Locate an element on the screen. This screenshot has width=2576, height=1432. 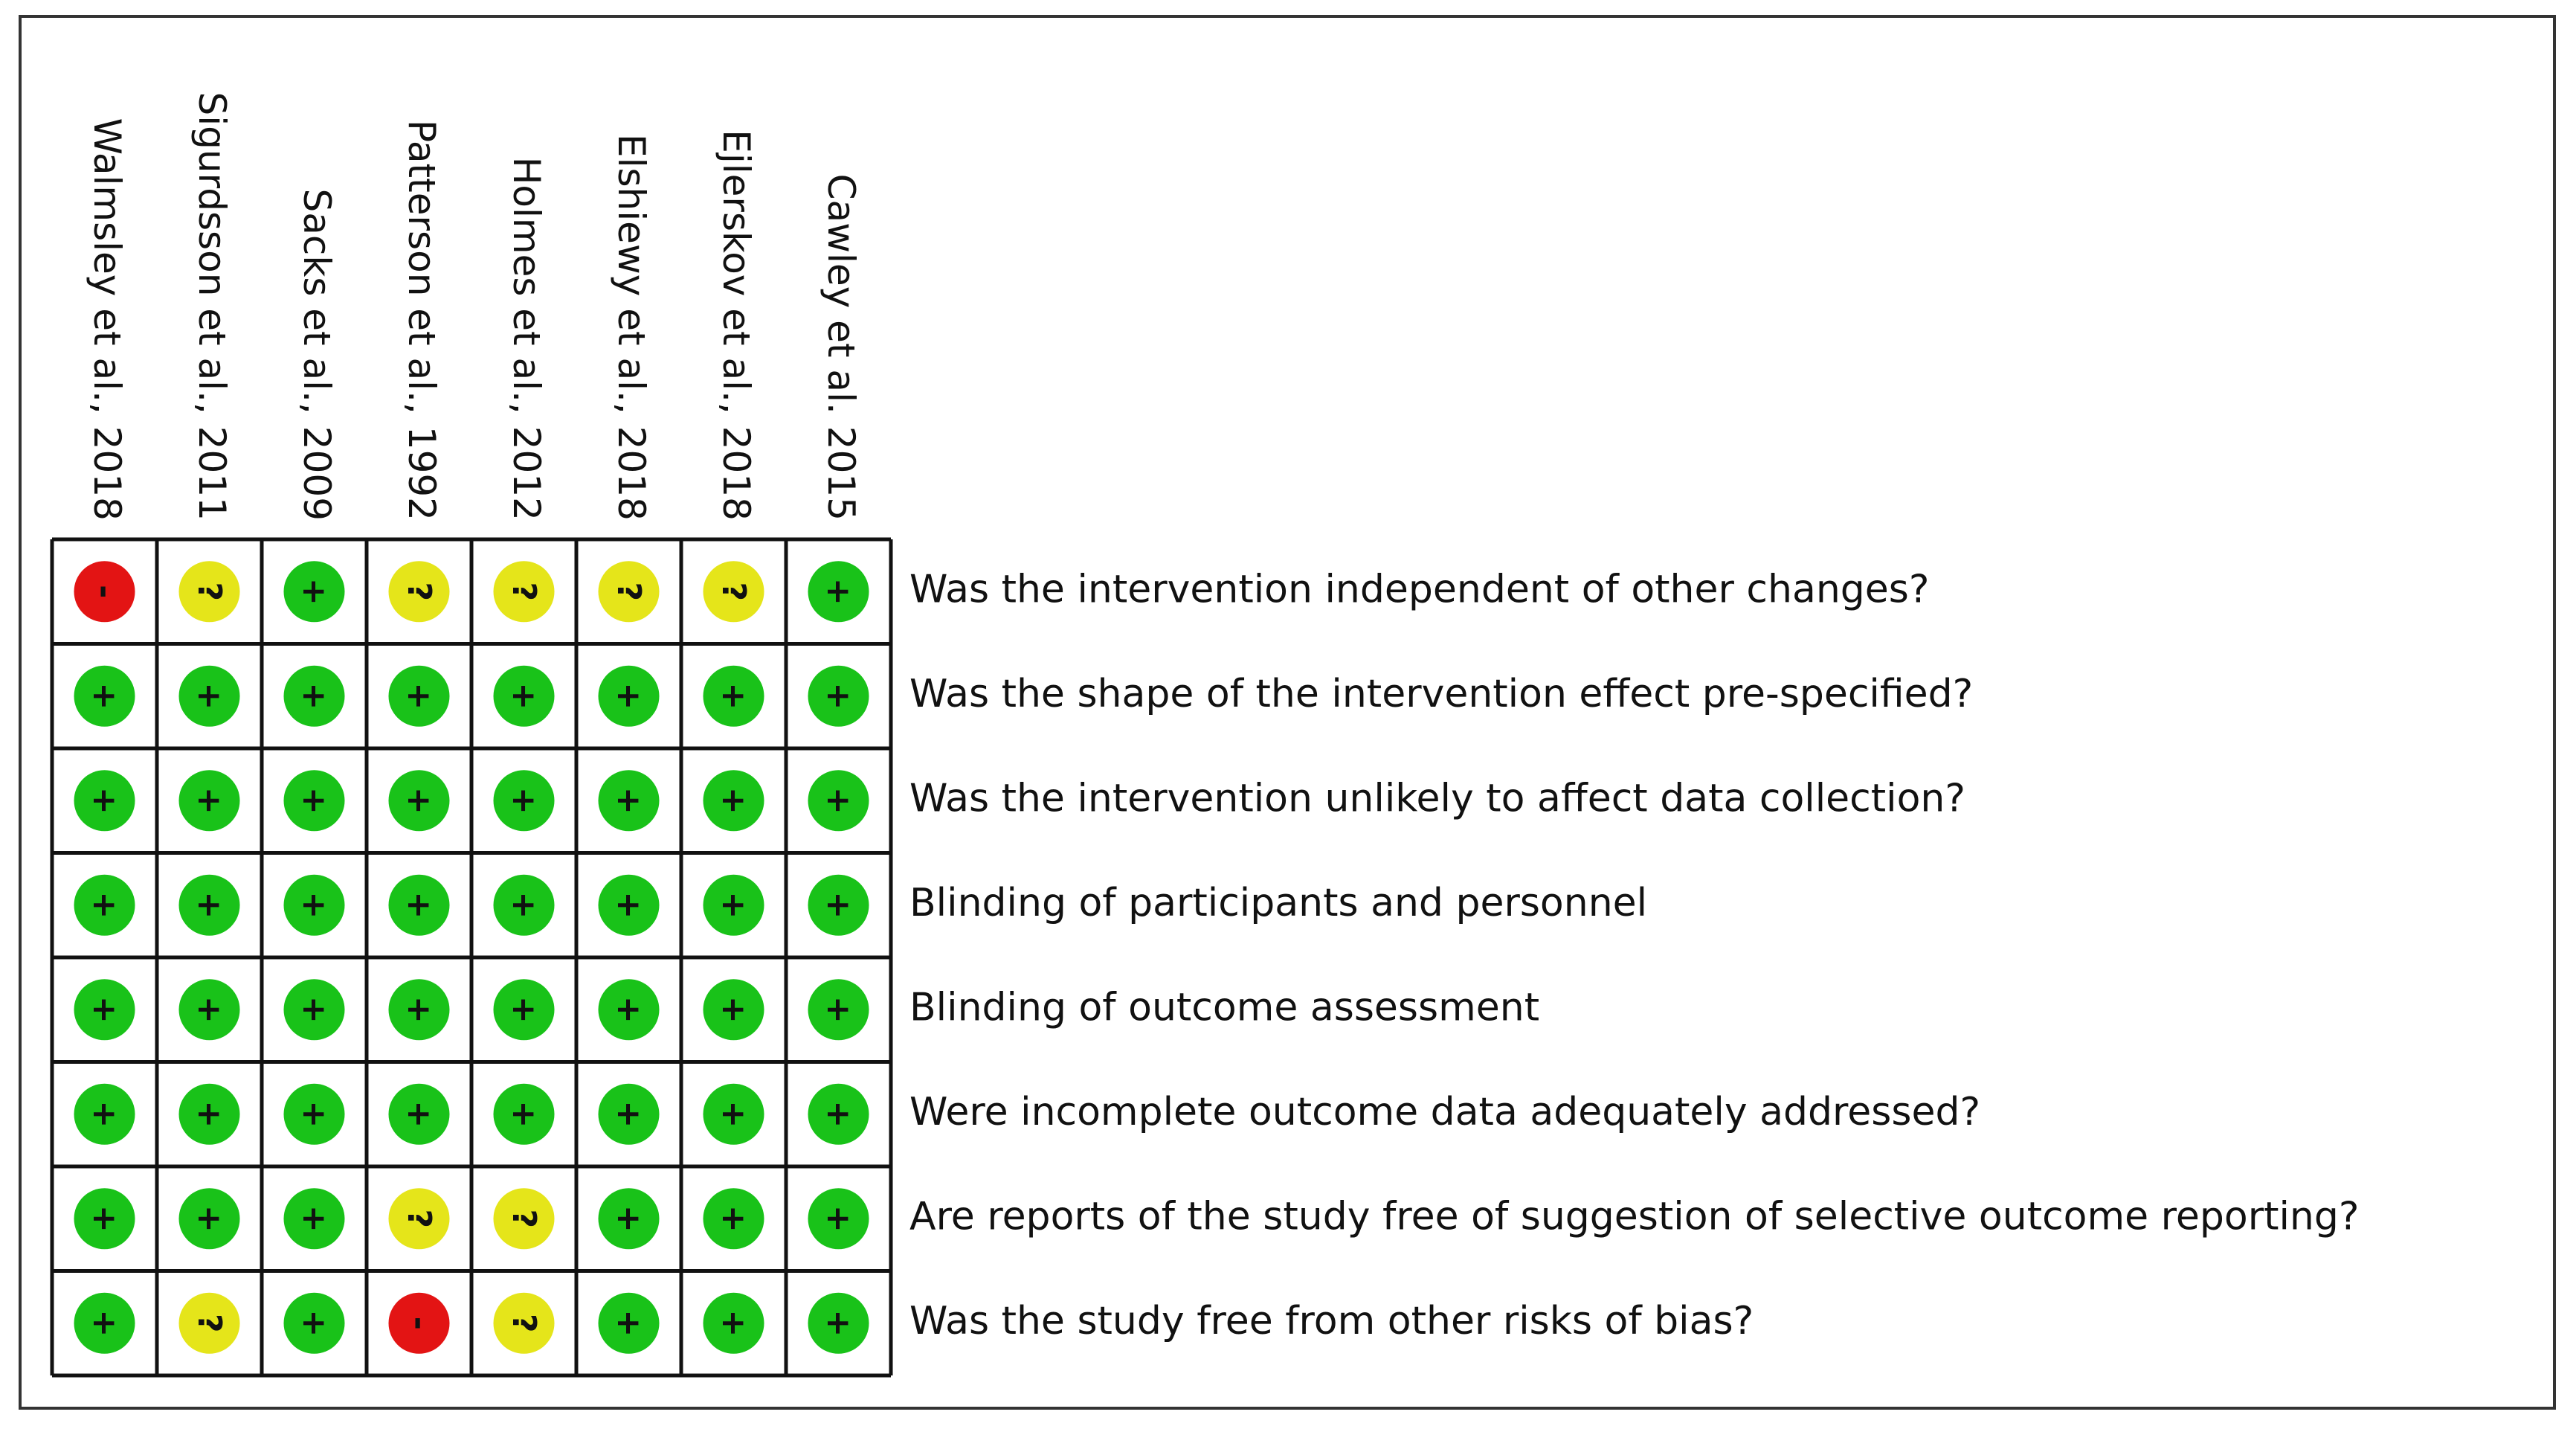
study-label: Ejlerskov et al., 2018 is located at coordinates (736, 325).